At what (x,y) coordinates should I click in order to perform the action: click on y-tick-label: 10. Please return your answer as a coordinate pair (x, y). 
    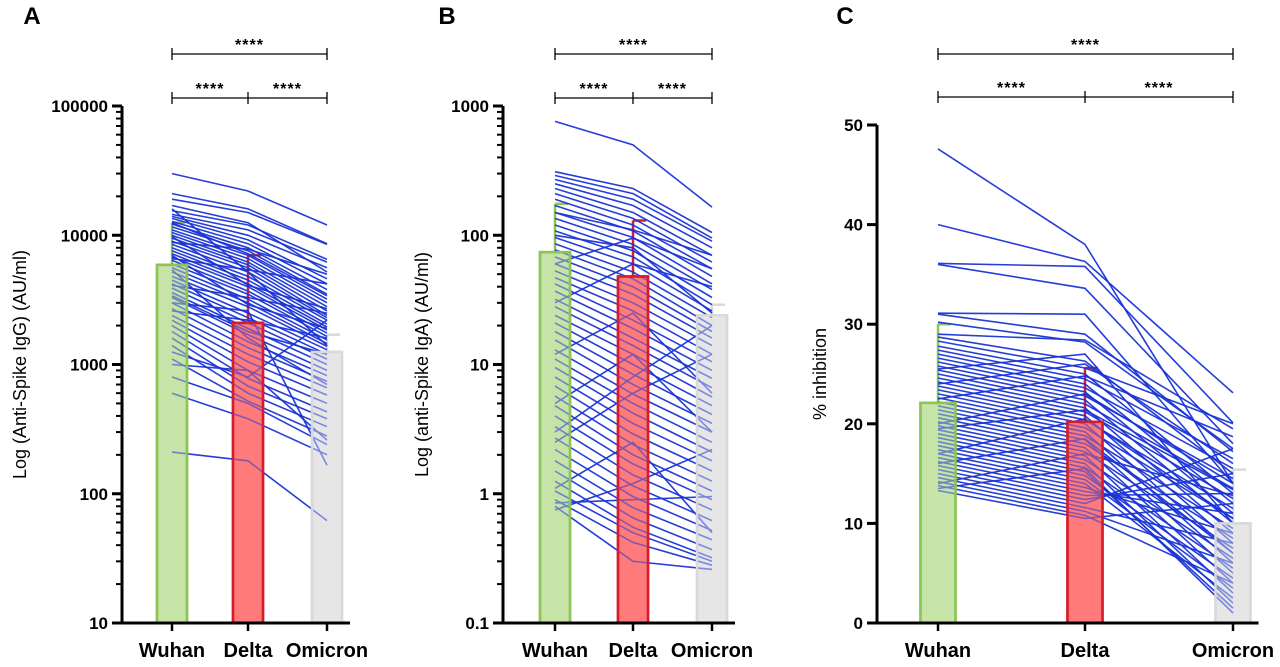
    Looking at the image, I should click on (479, 365).